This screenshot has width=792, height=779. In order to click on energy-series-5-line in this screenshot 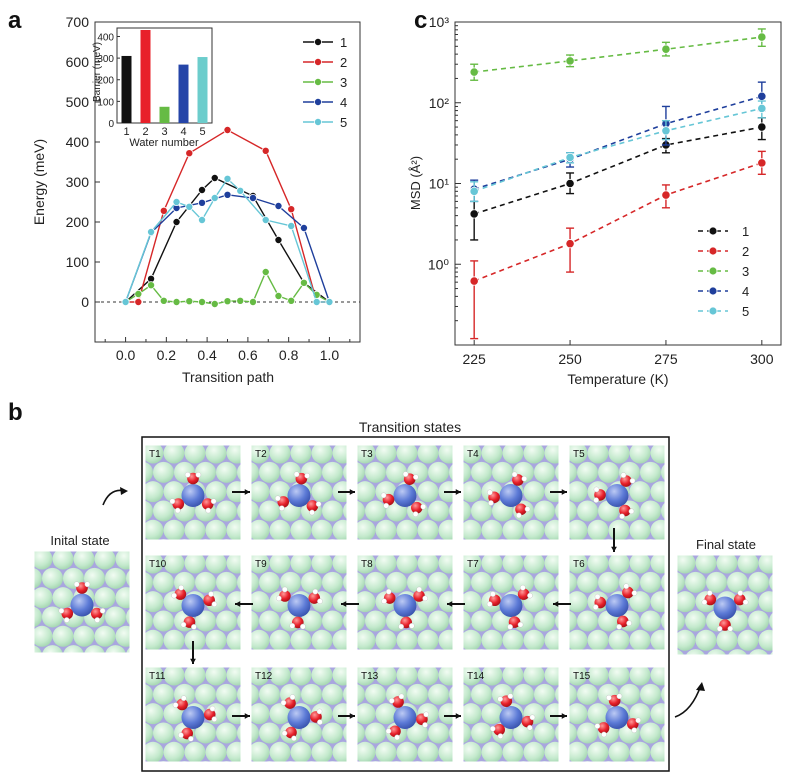, I will do `click(227, 240)`.